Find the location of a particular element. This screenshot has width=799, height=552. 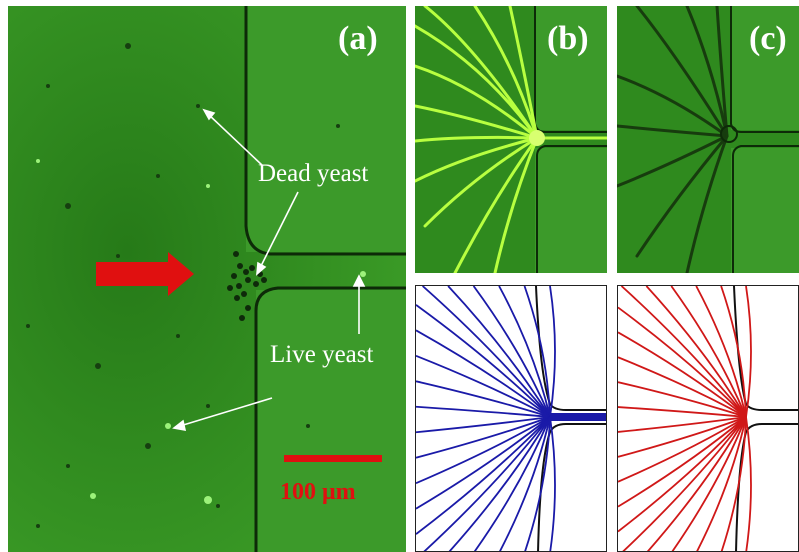

simulation-c-streamlines is located at coordinates (708, 418).